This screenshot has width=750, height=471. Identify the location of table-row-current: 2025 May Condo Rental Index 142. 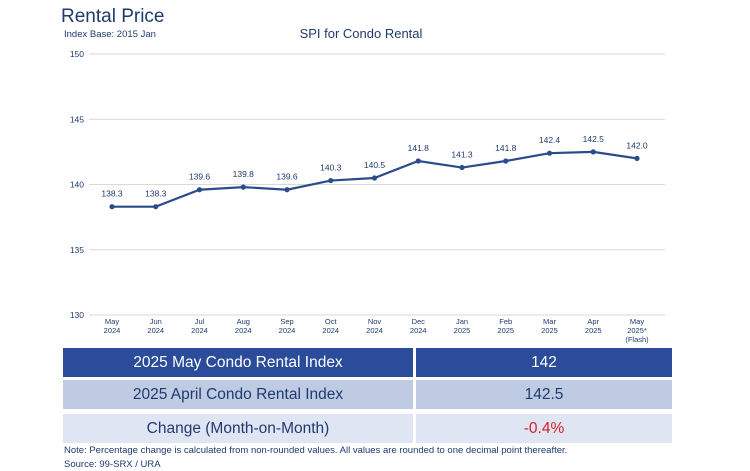
(367, 362).